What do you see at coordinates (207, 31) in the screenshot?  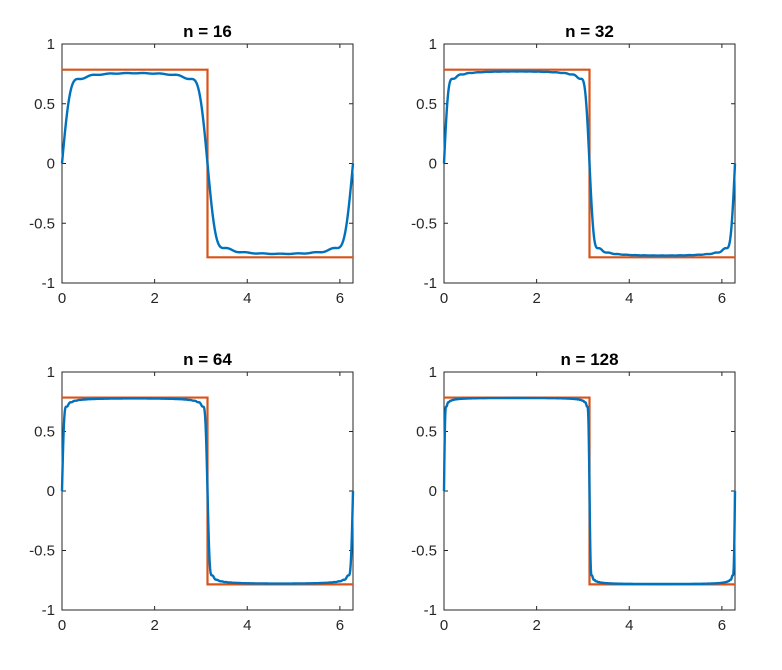 I see `subplot-title: n = 16` at bounding box center [207, 31].